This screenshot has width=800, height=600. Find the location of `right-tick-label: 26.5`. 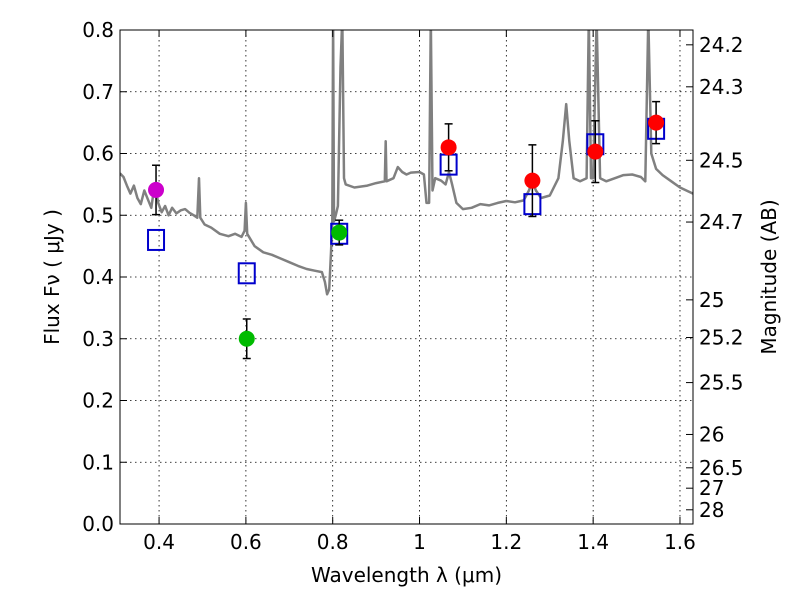

right-tick-label: 26.5 is located at coordinates (721, 468).